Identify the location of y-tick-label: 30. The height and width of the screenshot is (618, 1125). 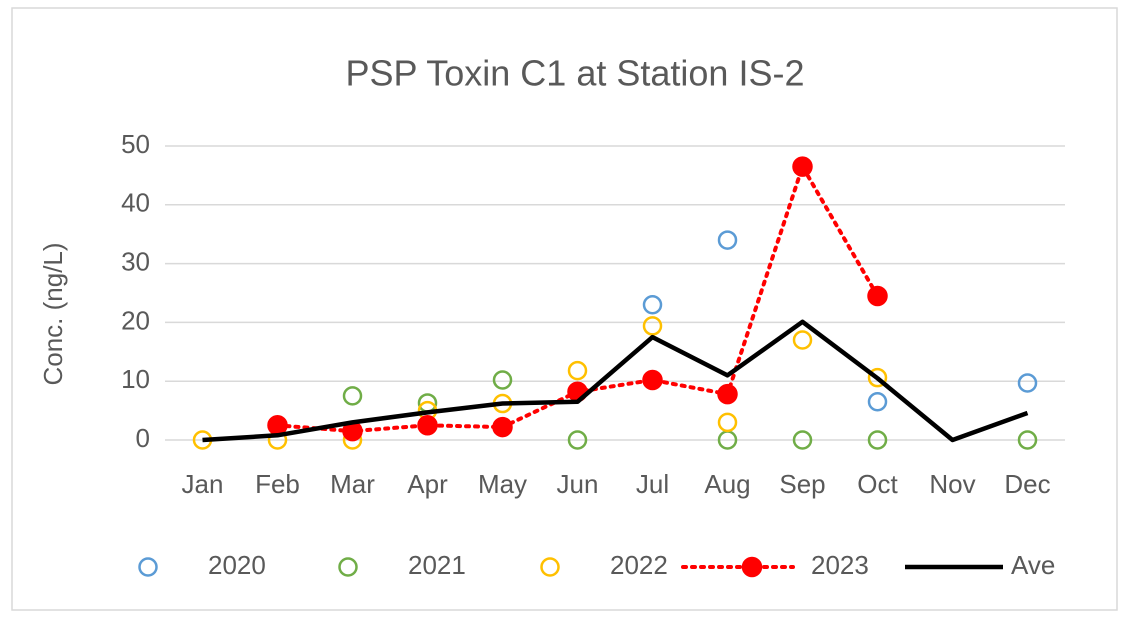
(135, 261).